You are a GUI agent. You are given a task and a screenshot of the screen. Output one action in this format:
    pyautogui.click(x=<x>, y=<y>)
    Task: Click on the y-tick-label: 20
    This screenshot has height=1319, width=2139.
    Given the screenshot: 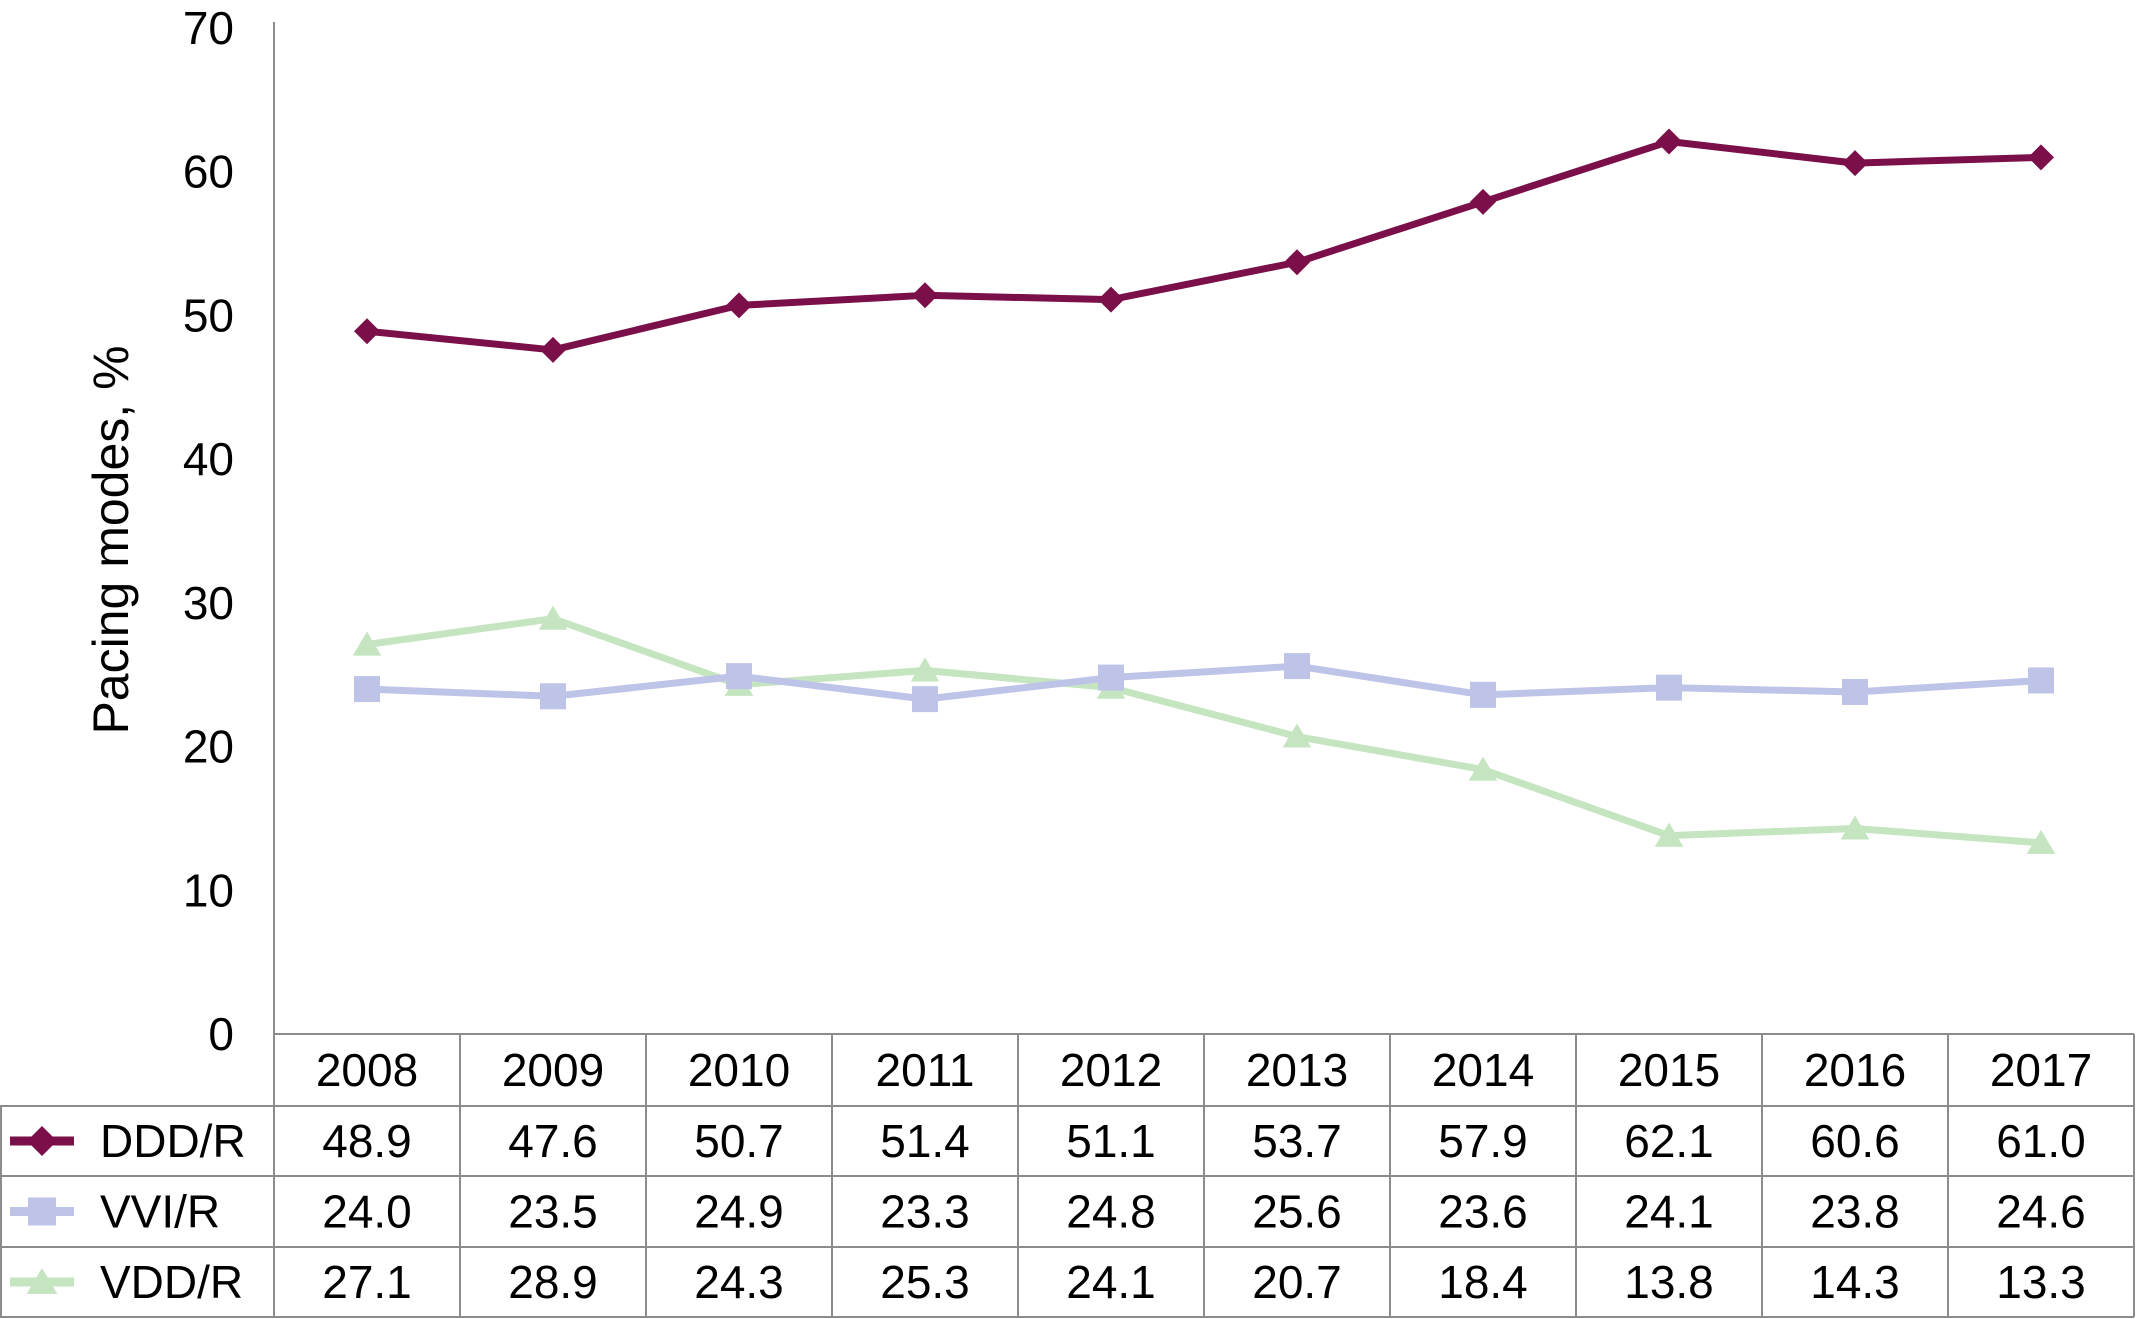 What is the action you would take?
    pyautogui.click(x=208, y=747)
    